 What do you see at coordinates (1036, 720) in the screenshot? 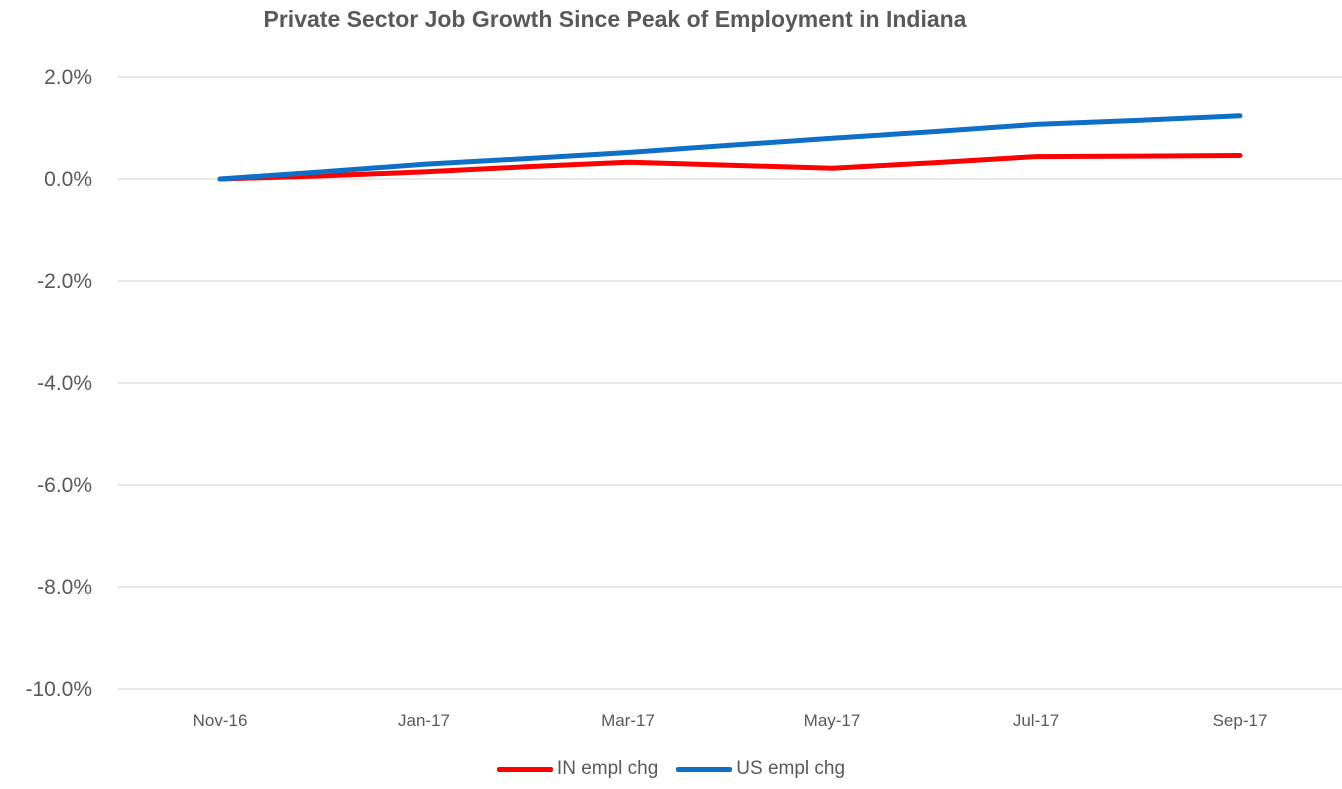
I see `x-tick-label: Jul-17` at bounding box center [1036, 720].